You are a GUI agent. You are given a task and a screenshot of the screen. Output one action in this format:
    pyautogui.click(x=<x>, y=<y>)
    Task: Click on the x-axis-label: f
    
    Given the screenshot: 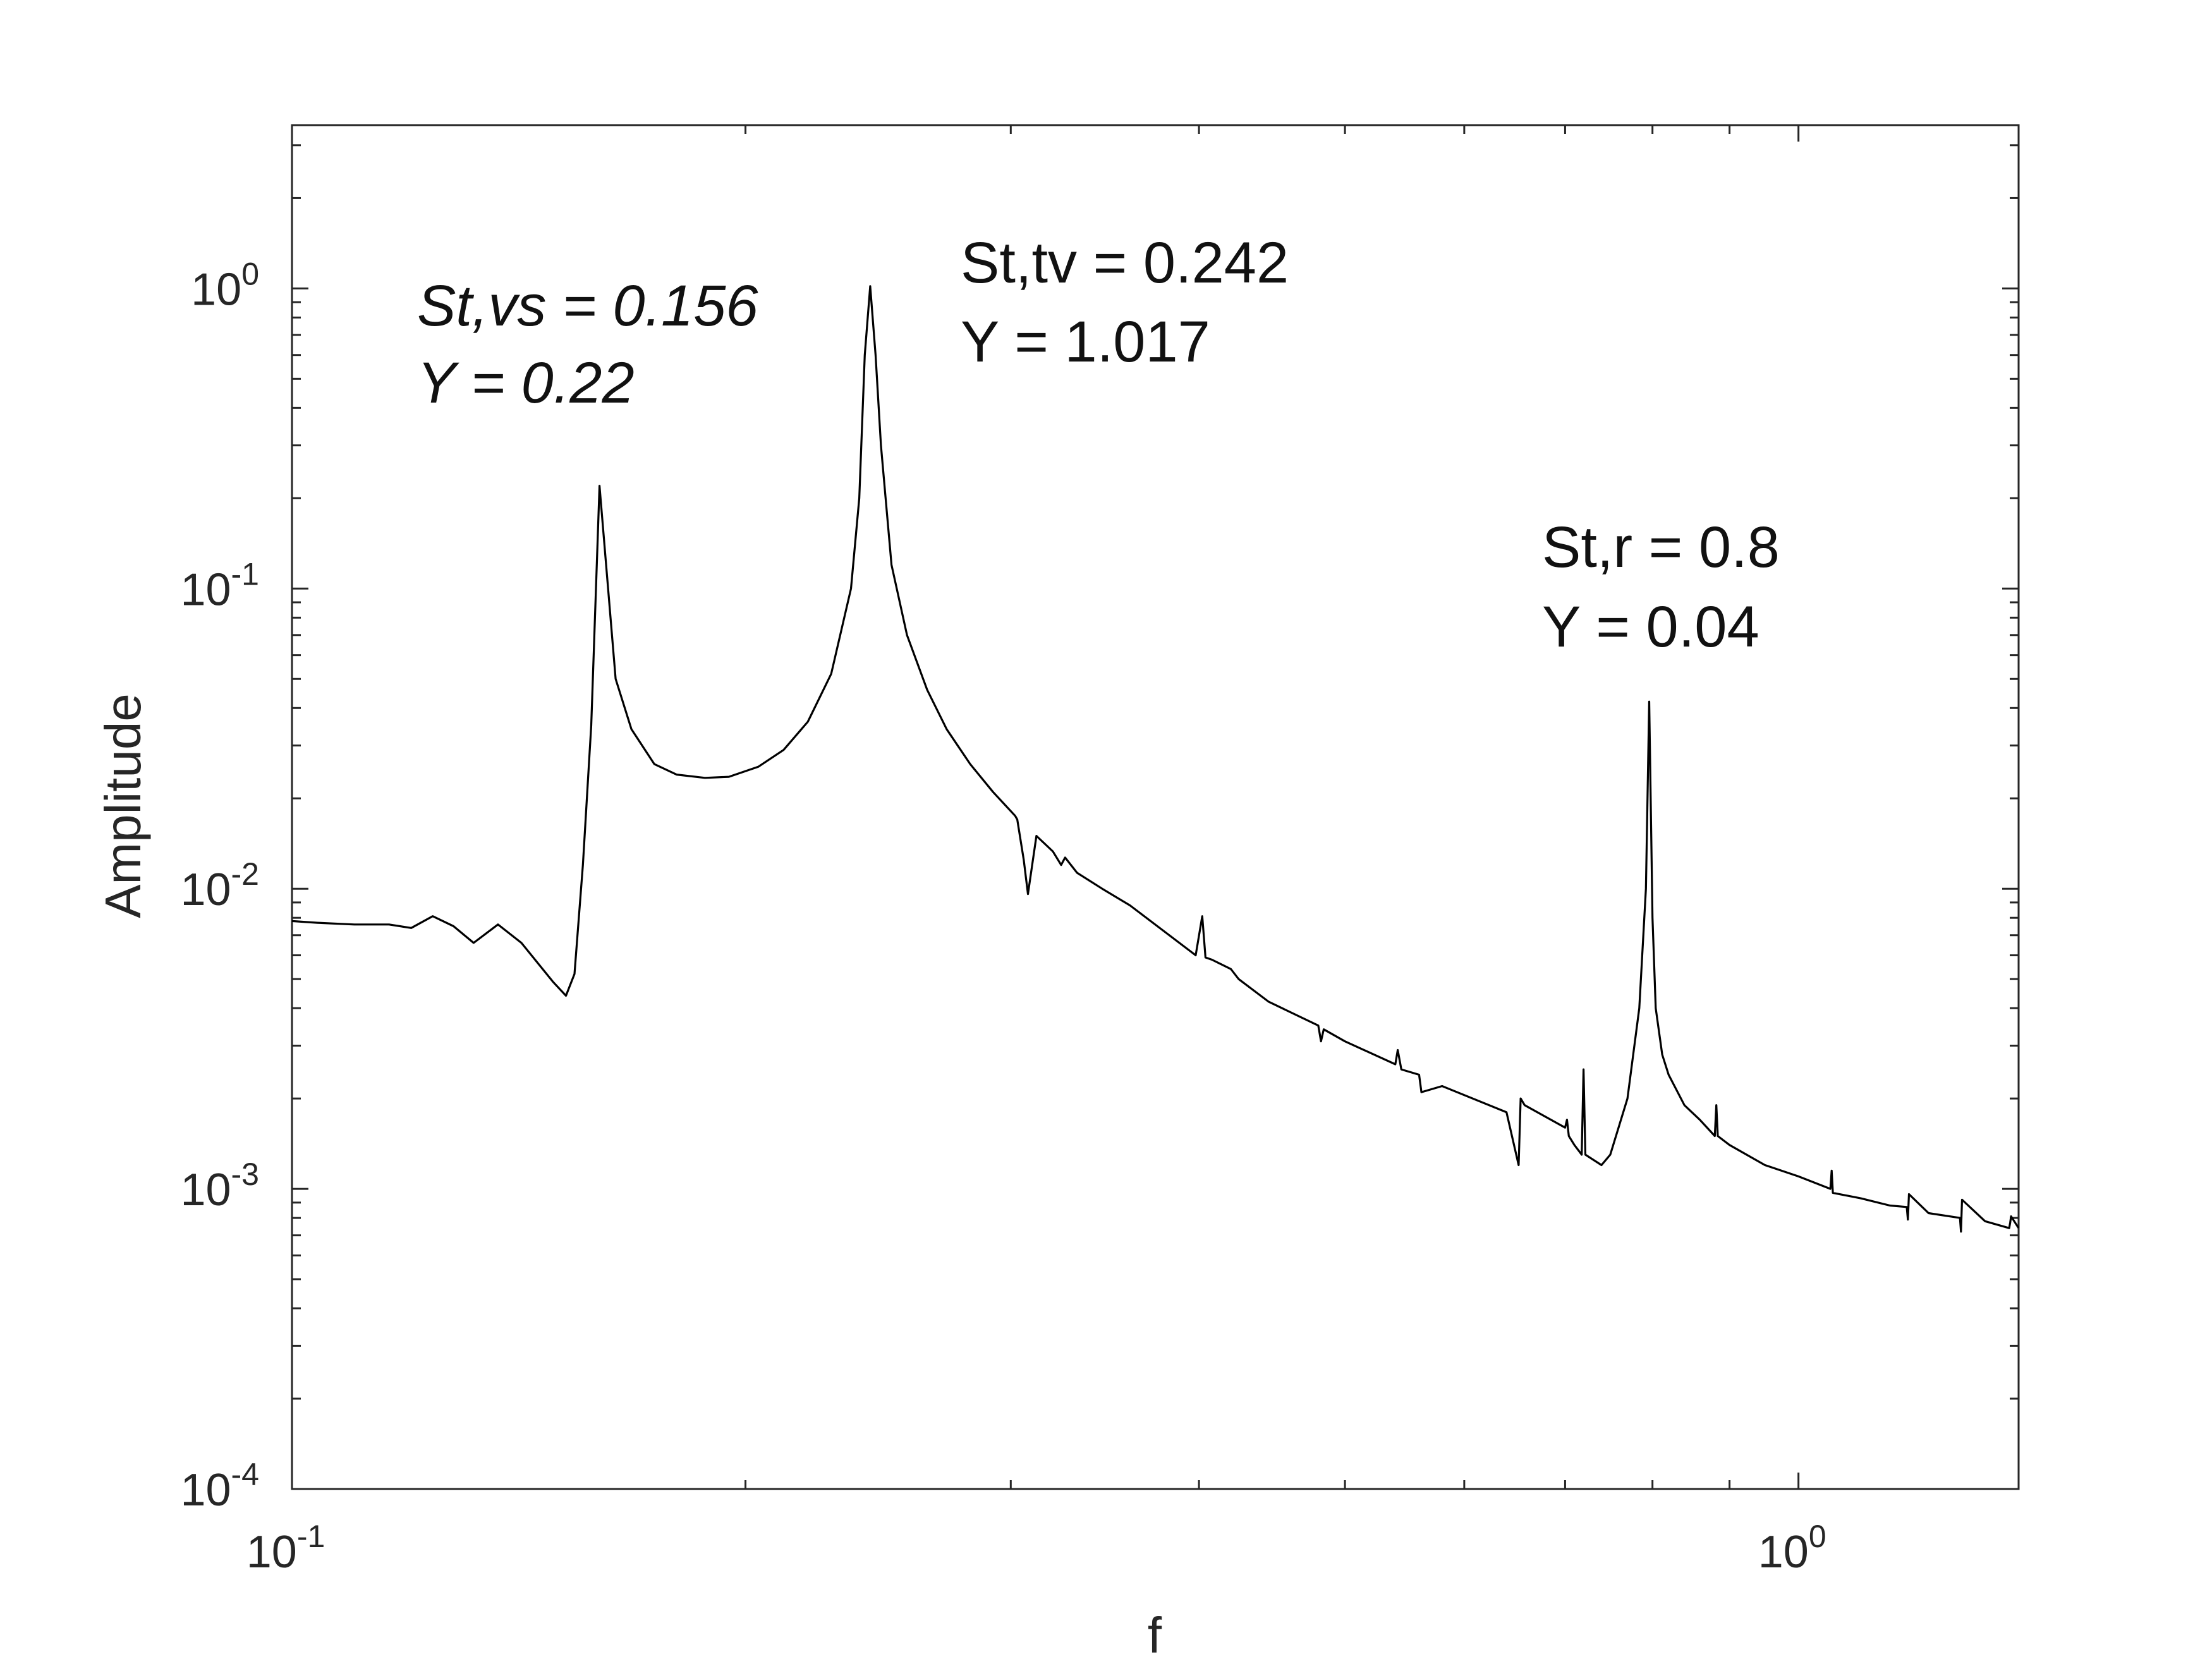 What is the action you would take?
    pyautogui.click(x=1155, y=1633)
    